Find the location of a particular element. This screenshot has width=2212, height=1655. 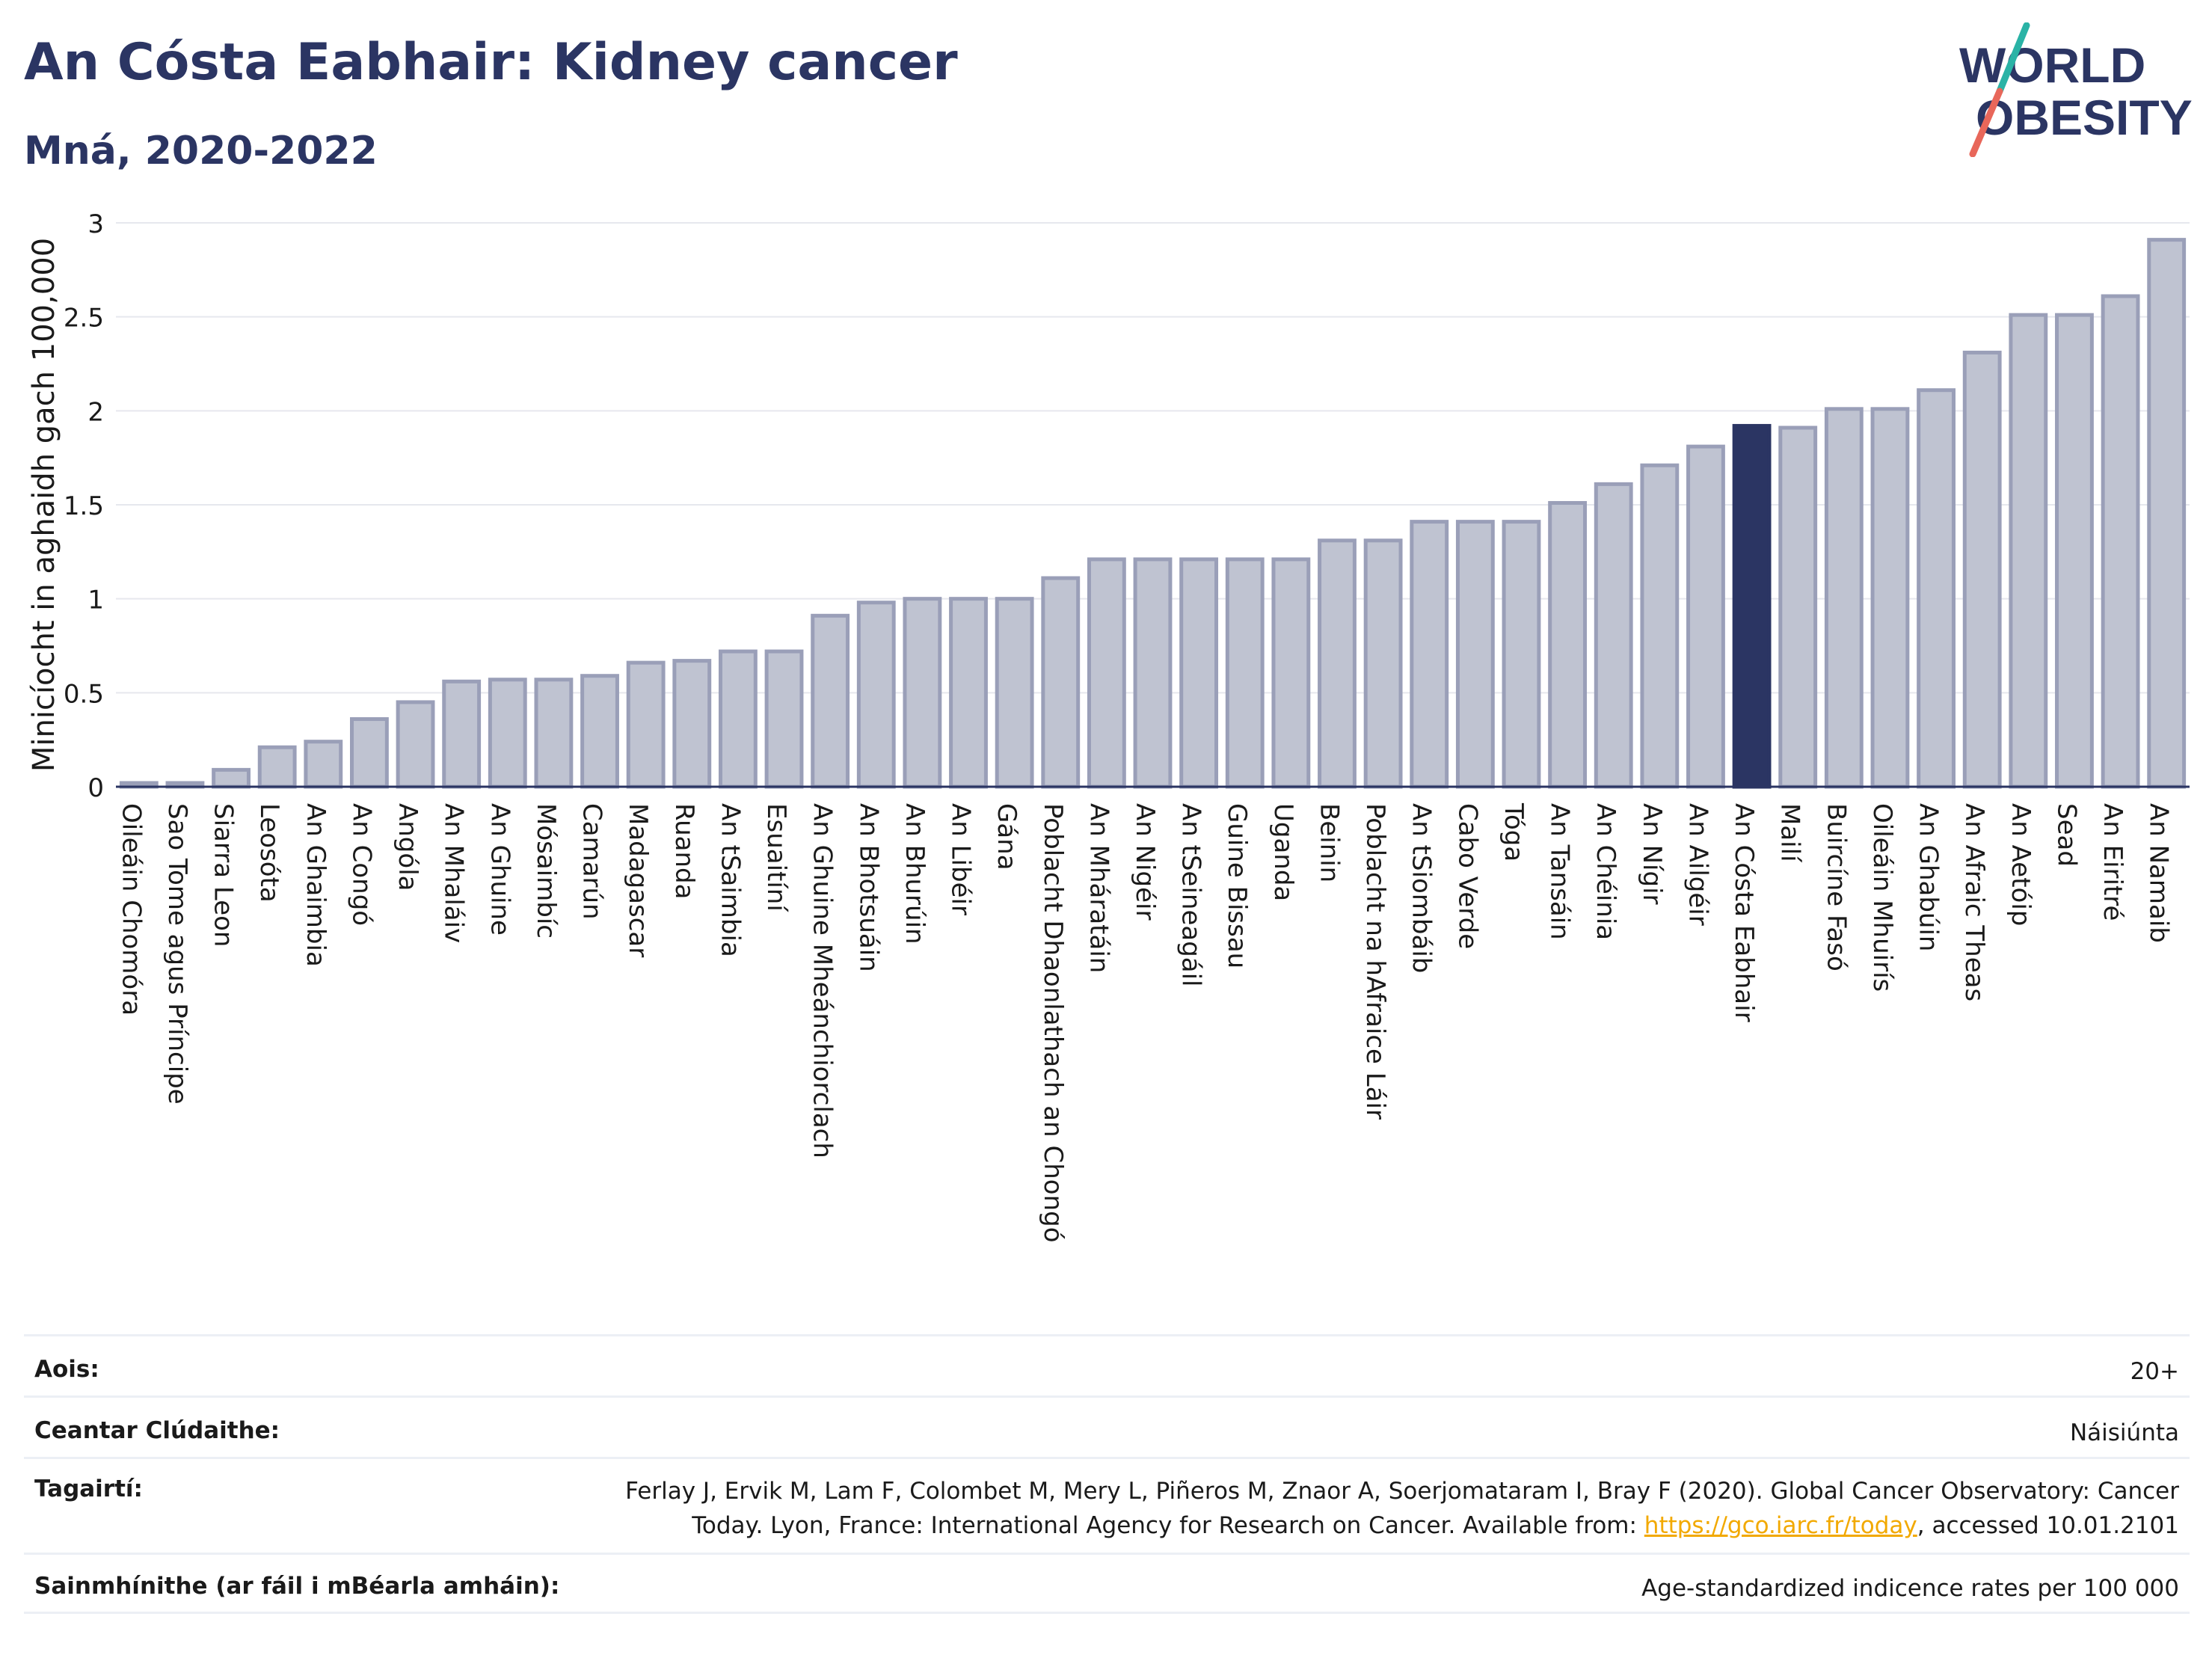

meta-label-age: Aois: is located at coordinates (66, 1369).